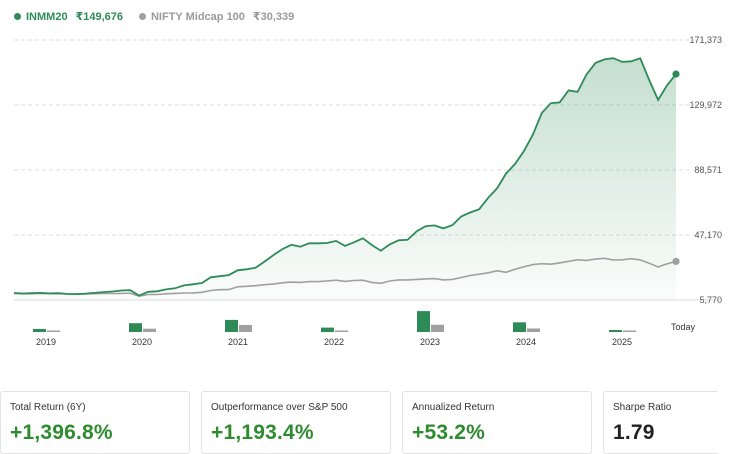 The width and height of the screenshot is (729, 454). I want to click on x-tick-label: 2024, so click(526, 341).